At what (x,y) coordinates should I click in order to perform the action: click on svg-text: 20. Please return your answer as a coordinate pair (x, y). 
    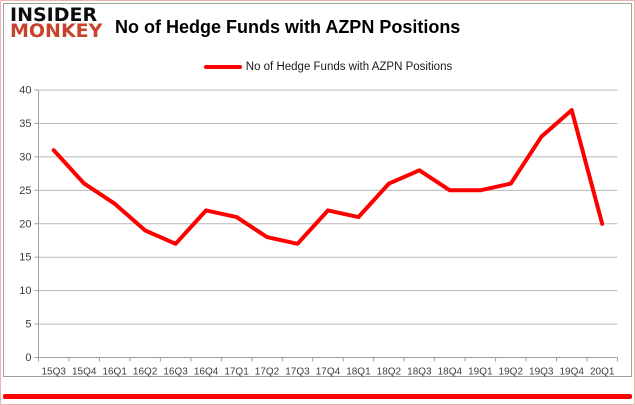
    Looking at the image, I should click on (25, 224).